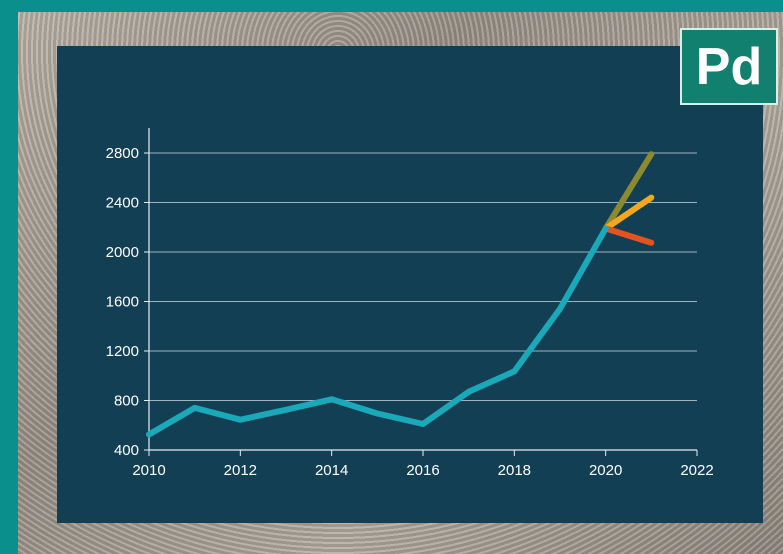 The width and height of the screenshot is (783, 554). I want to click on x-tick-label: 2016, so click(422, 470).